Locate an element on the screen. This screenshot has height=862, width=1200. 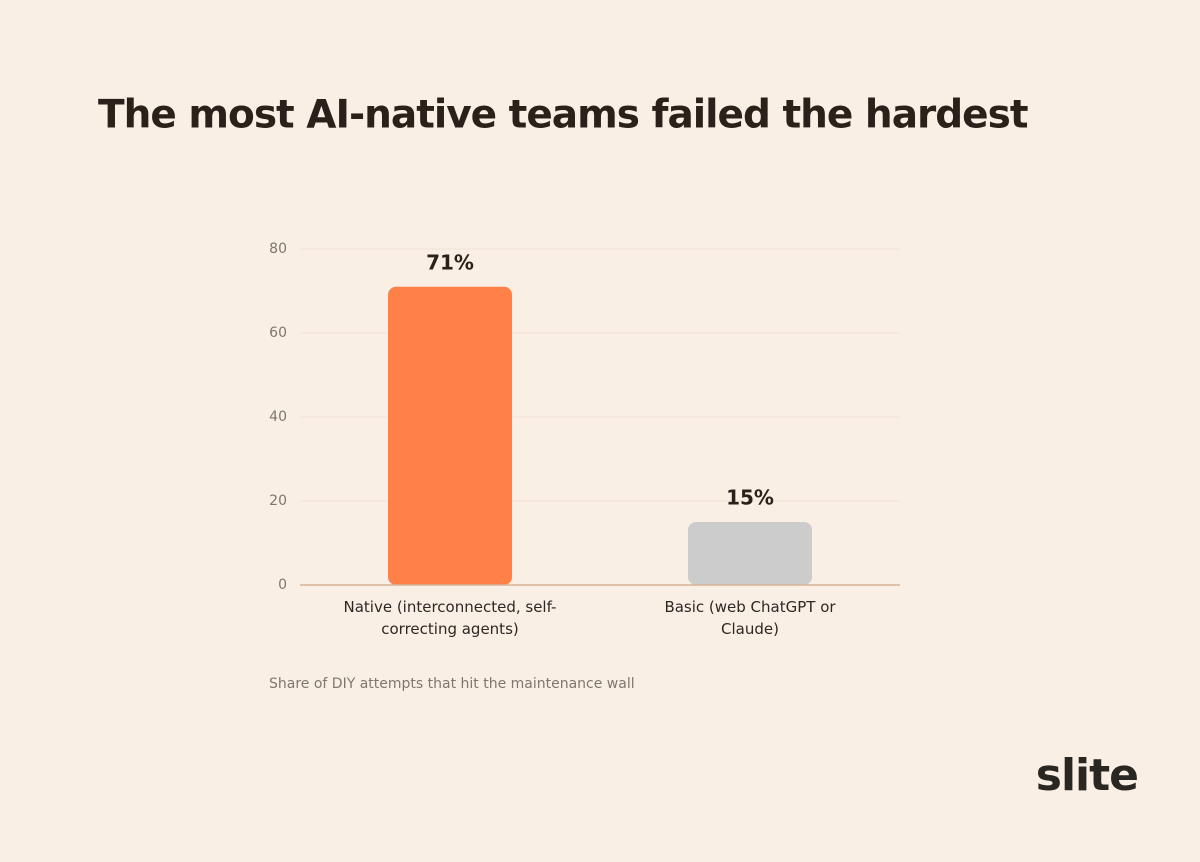
y-tick-label: 40 is located at coordinates (278, 417).